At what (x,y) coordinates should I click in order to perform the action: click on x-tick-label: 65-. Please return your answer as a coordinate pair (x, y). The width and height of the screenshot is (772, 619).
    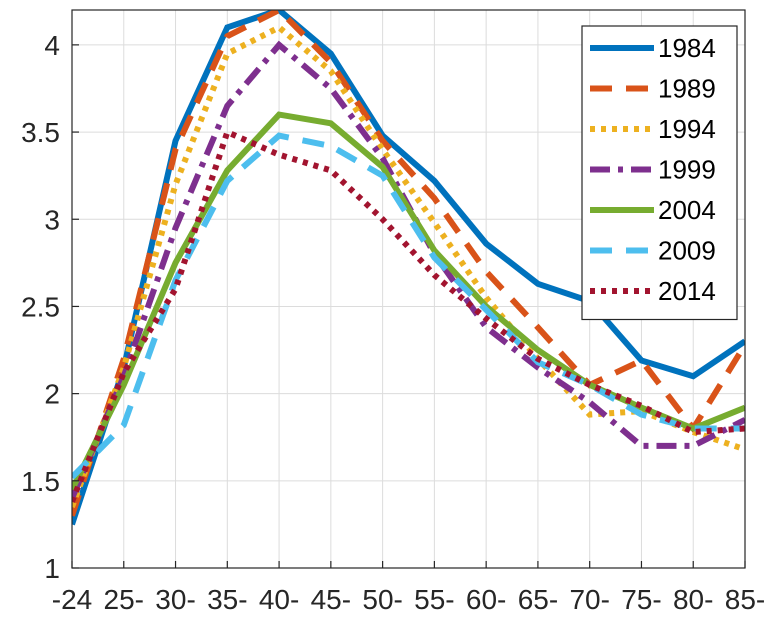
    Looking at the image, I should click on (538, 599).